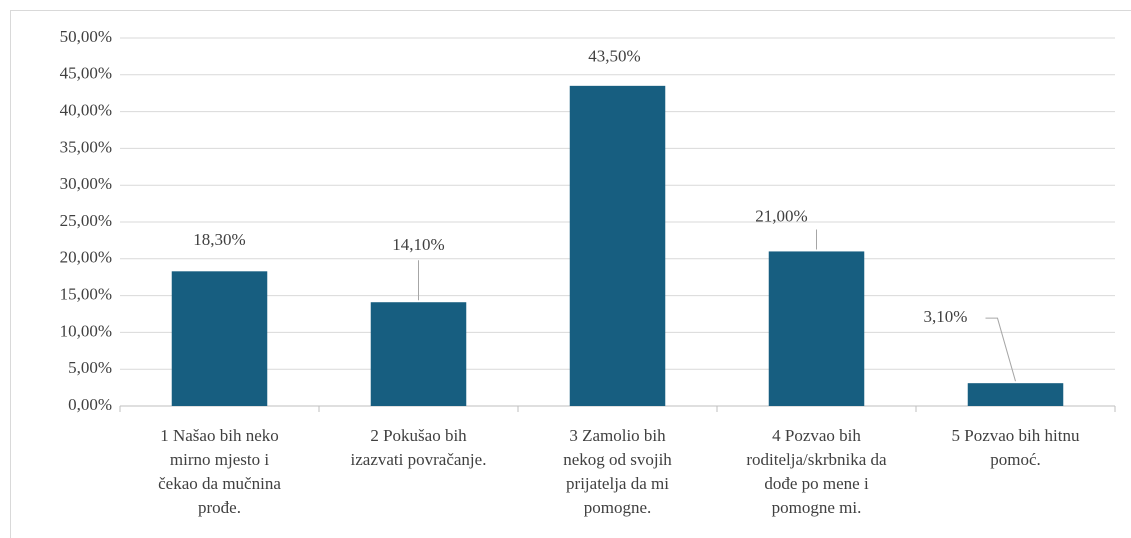  What do you see at coordinates (419, 459) in the screenshot?
I see `x-tick-label: izazvati povračanje.` at bounding box center [419, 459].